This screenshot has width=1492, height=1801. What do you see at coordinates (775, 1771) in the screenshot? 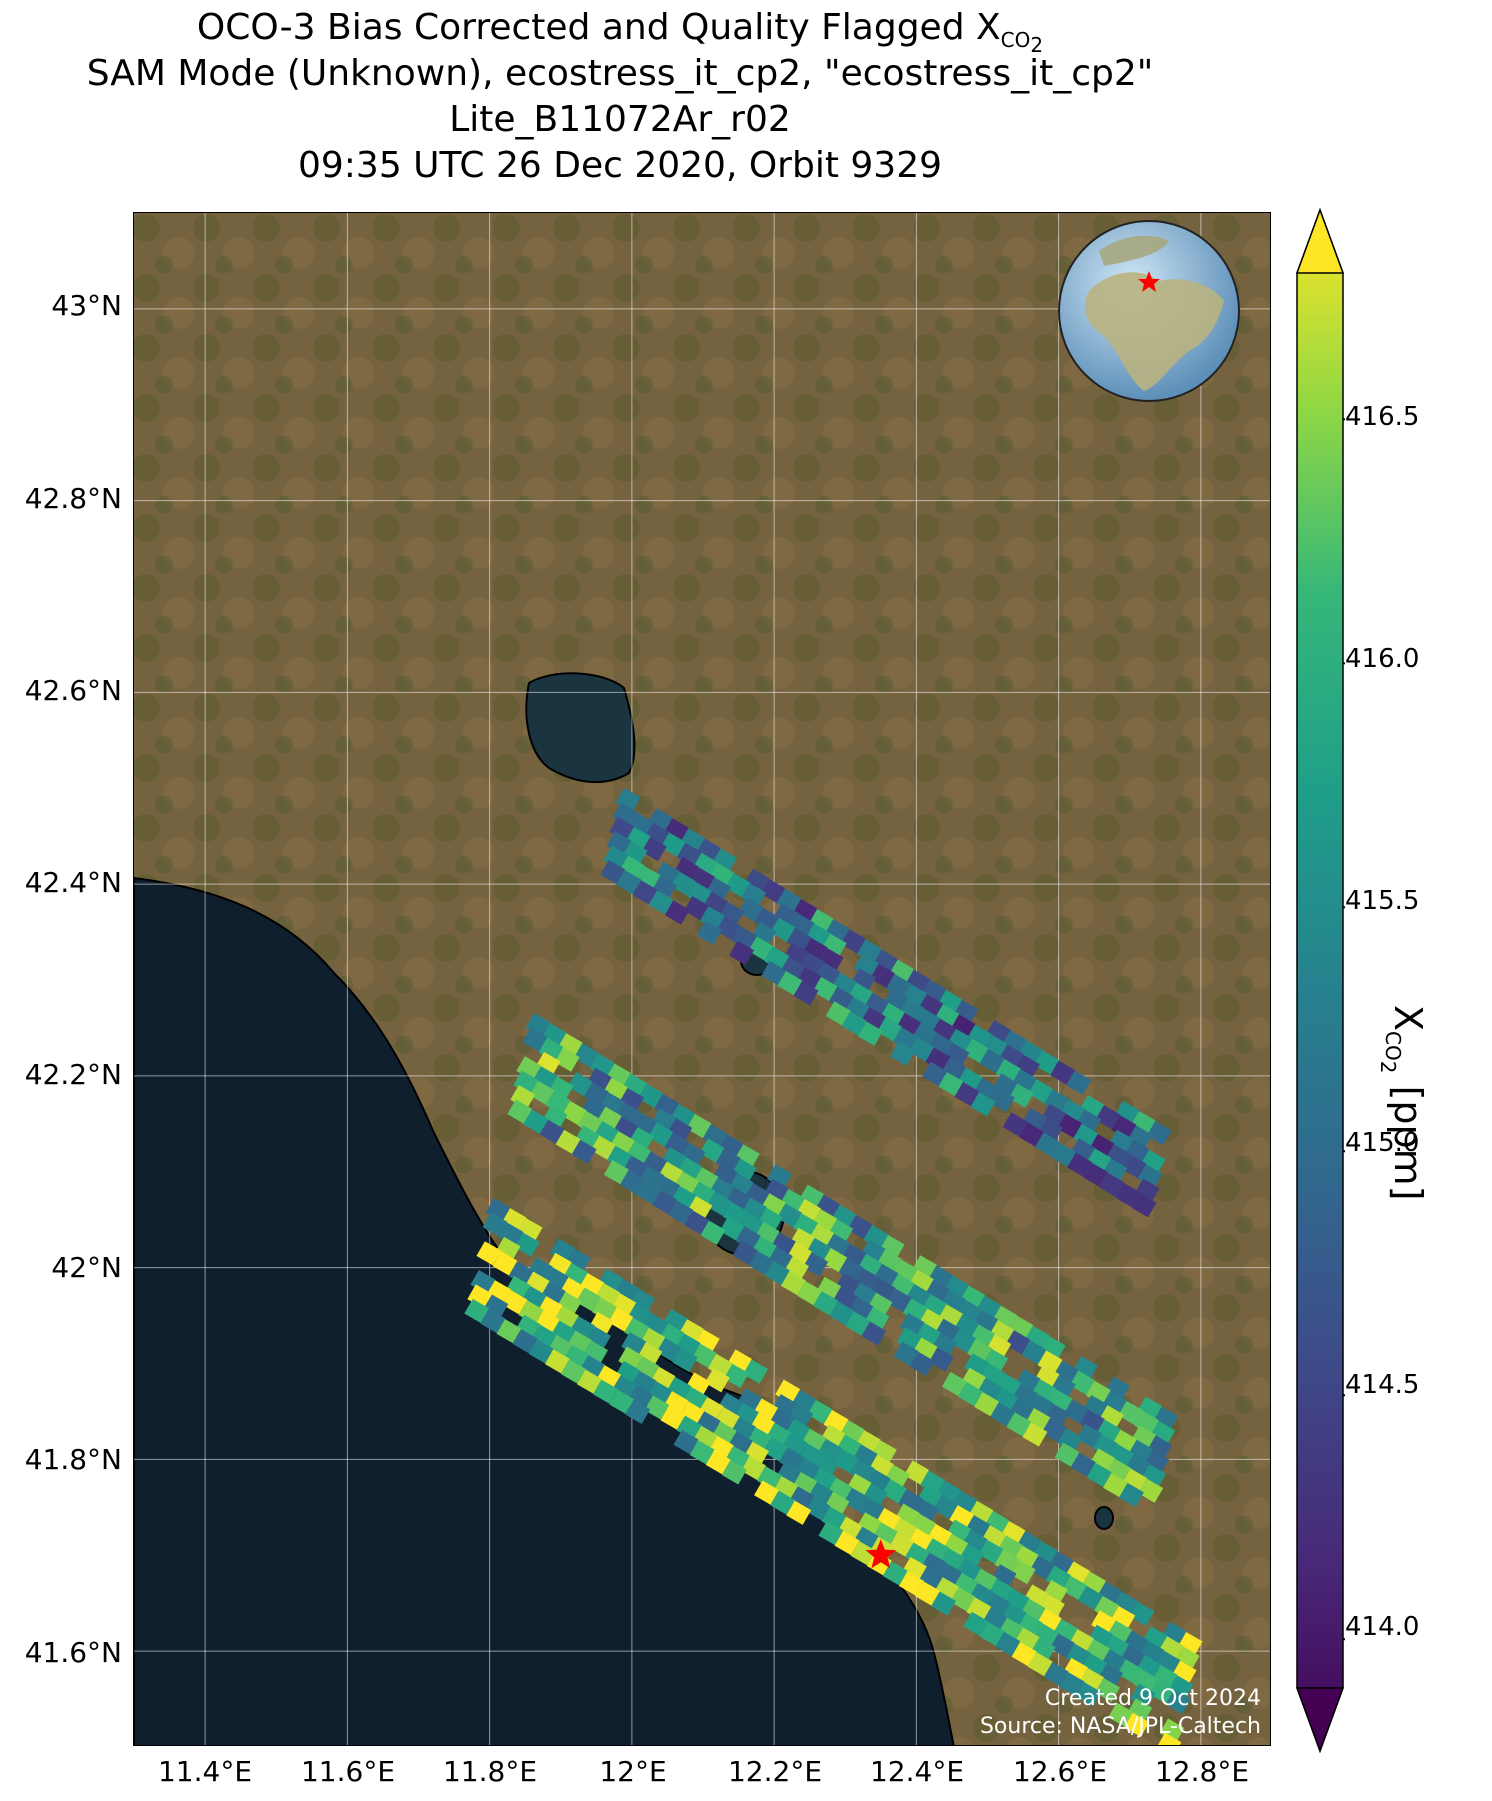
I see `lon-tick: 12.2°E` at bounding box center [775, 1771].